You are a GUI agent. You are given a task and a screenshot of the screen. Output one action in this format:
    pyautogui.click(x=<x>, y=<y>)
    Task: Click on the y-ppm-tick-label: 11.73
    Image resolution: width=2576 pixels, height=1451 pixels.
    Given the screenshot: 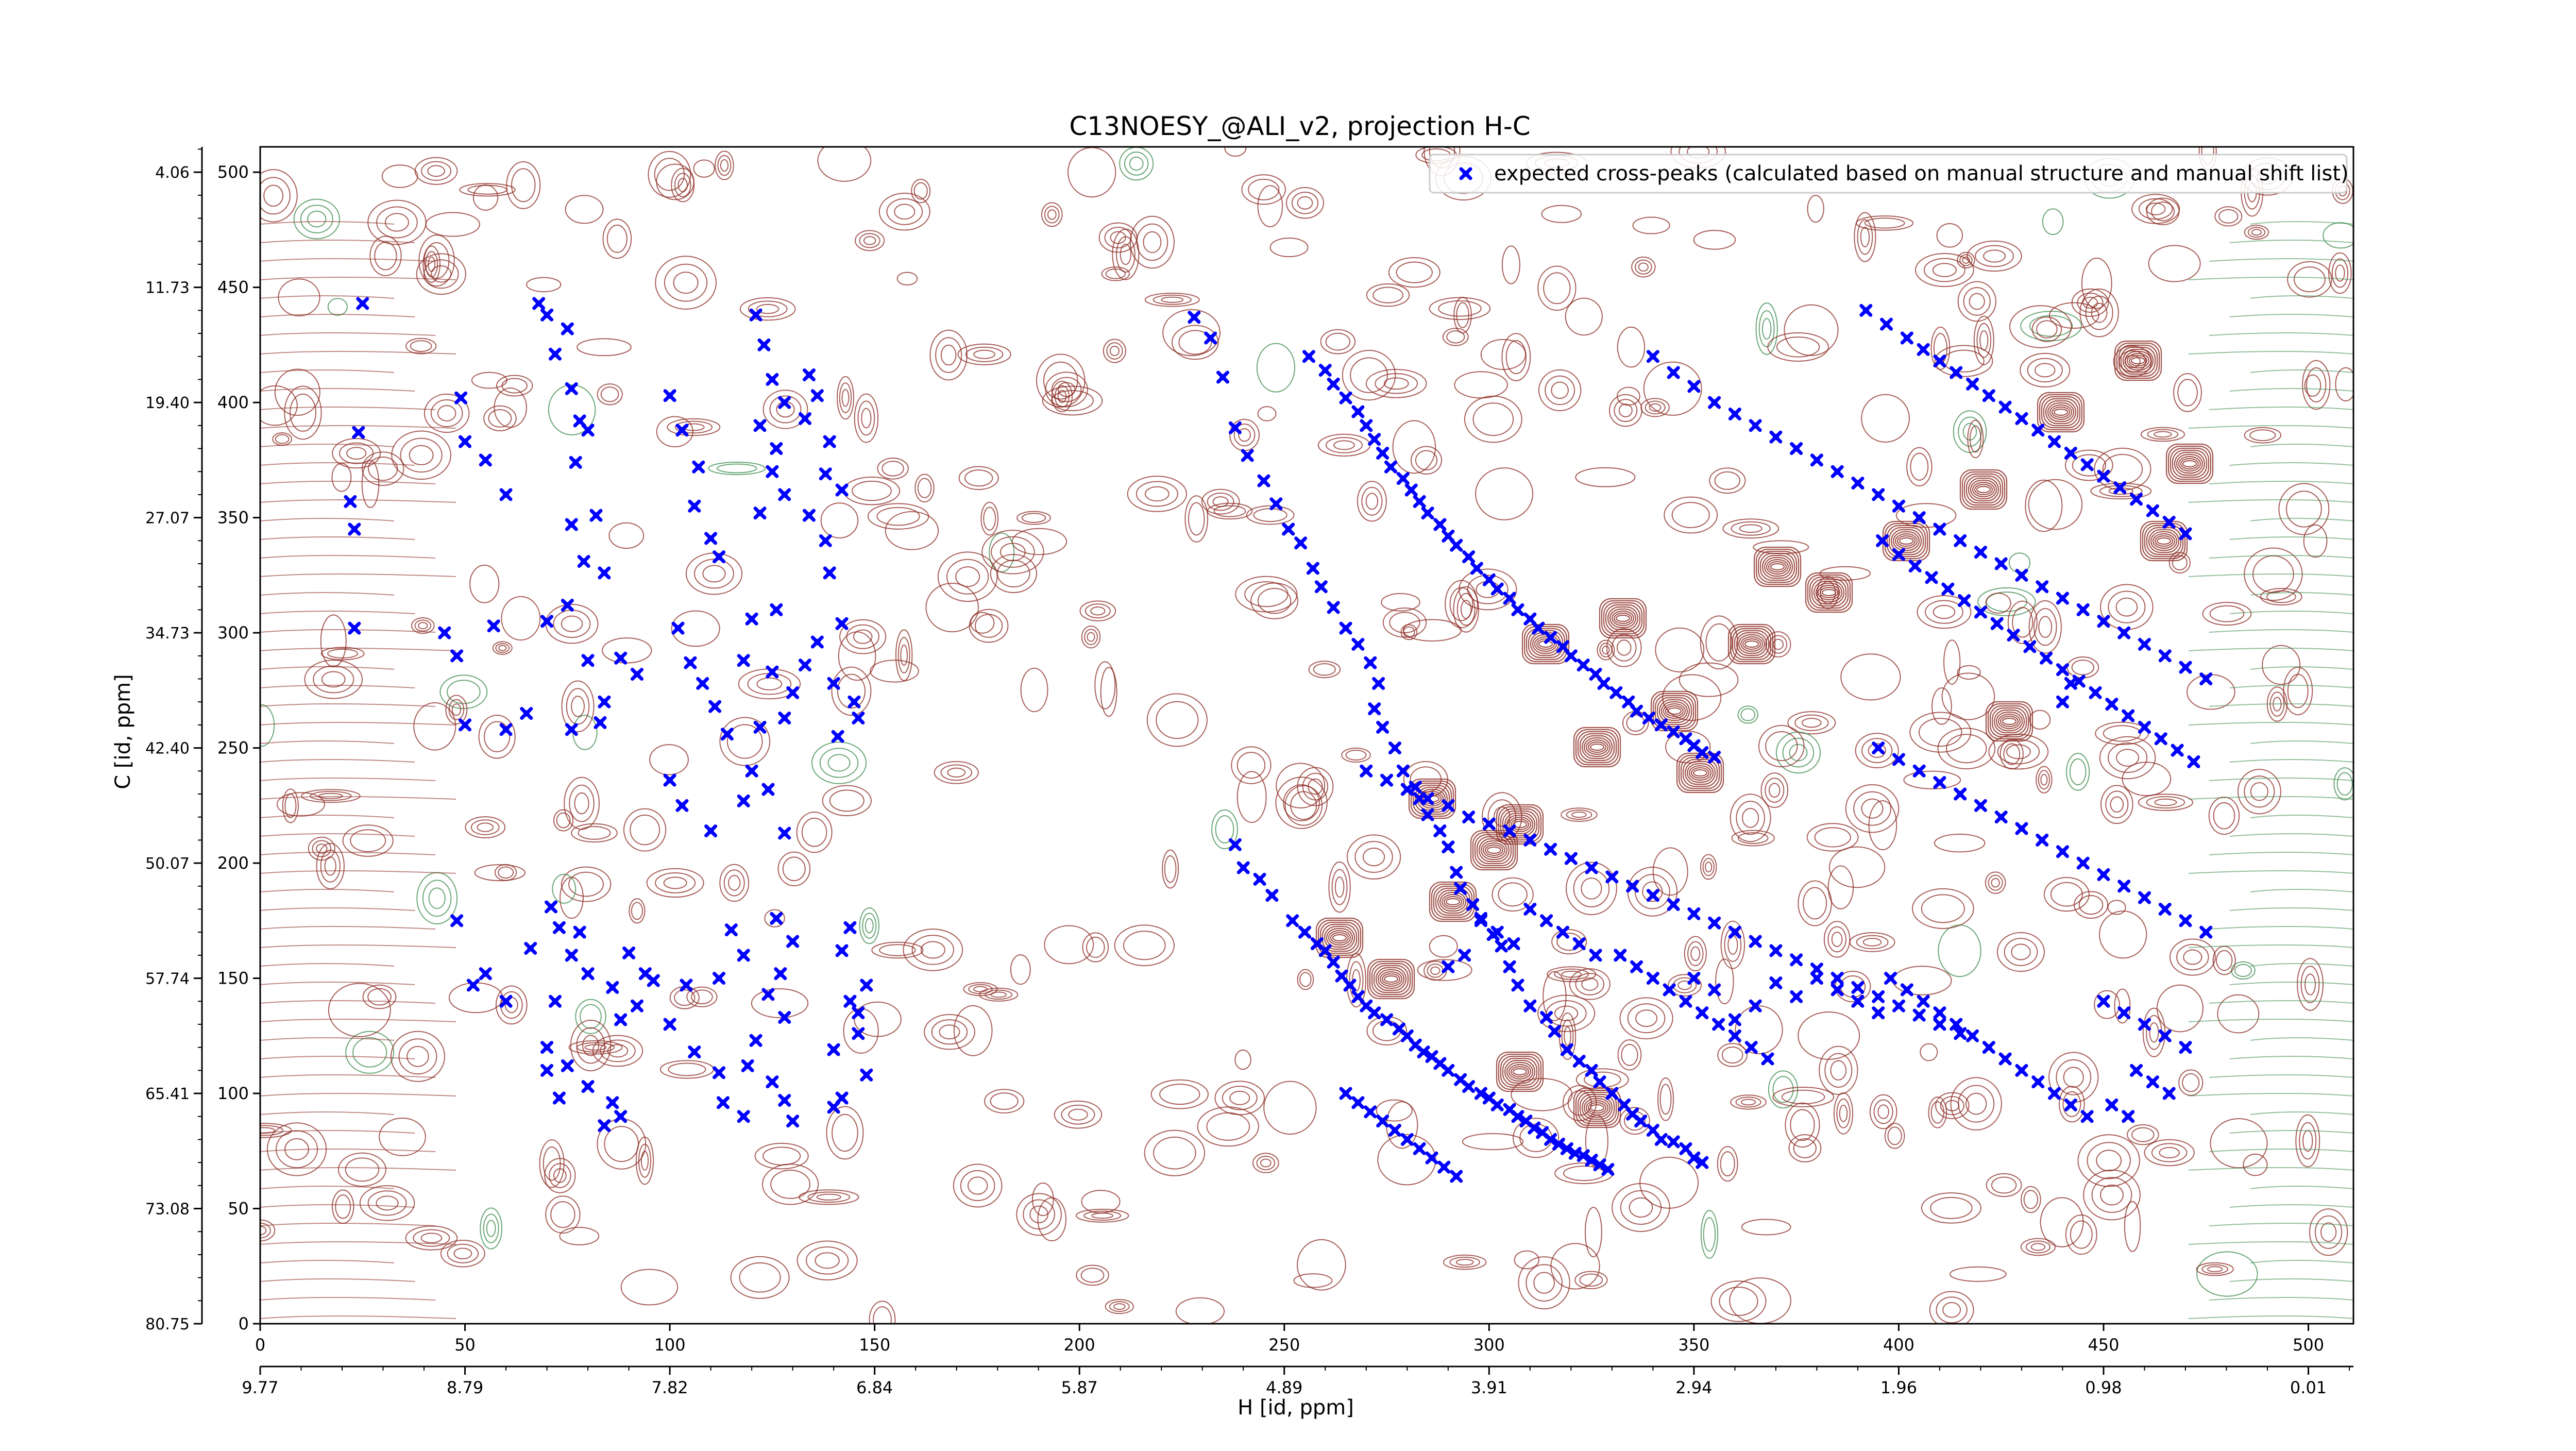 What is the action you would take?
    pyautogui.click(x=167, y=288)
    